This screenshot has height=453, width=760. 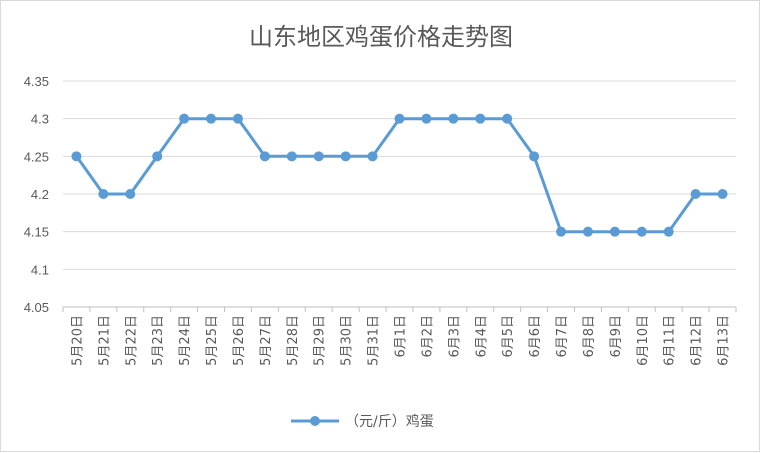 What do you see at coordinates (535, 336) in the screenshot?
I see `x-tick-label: 6月6日` at bounding box center [535, 336].